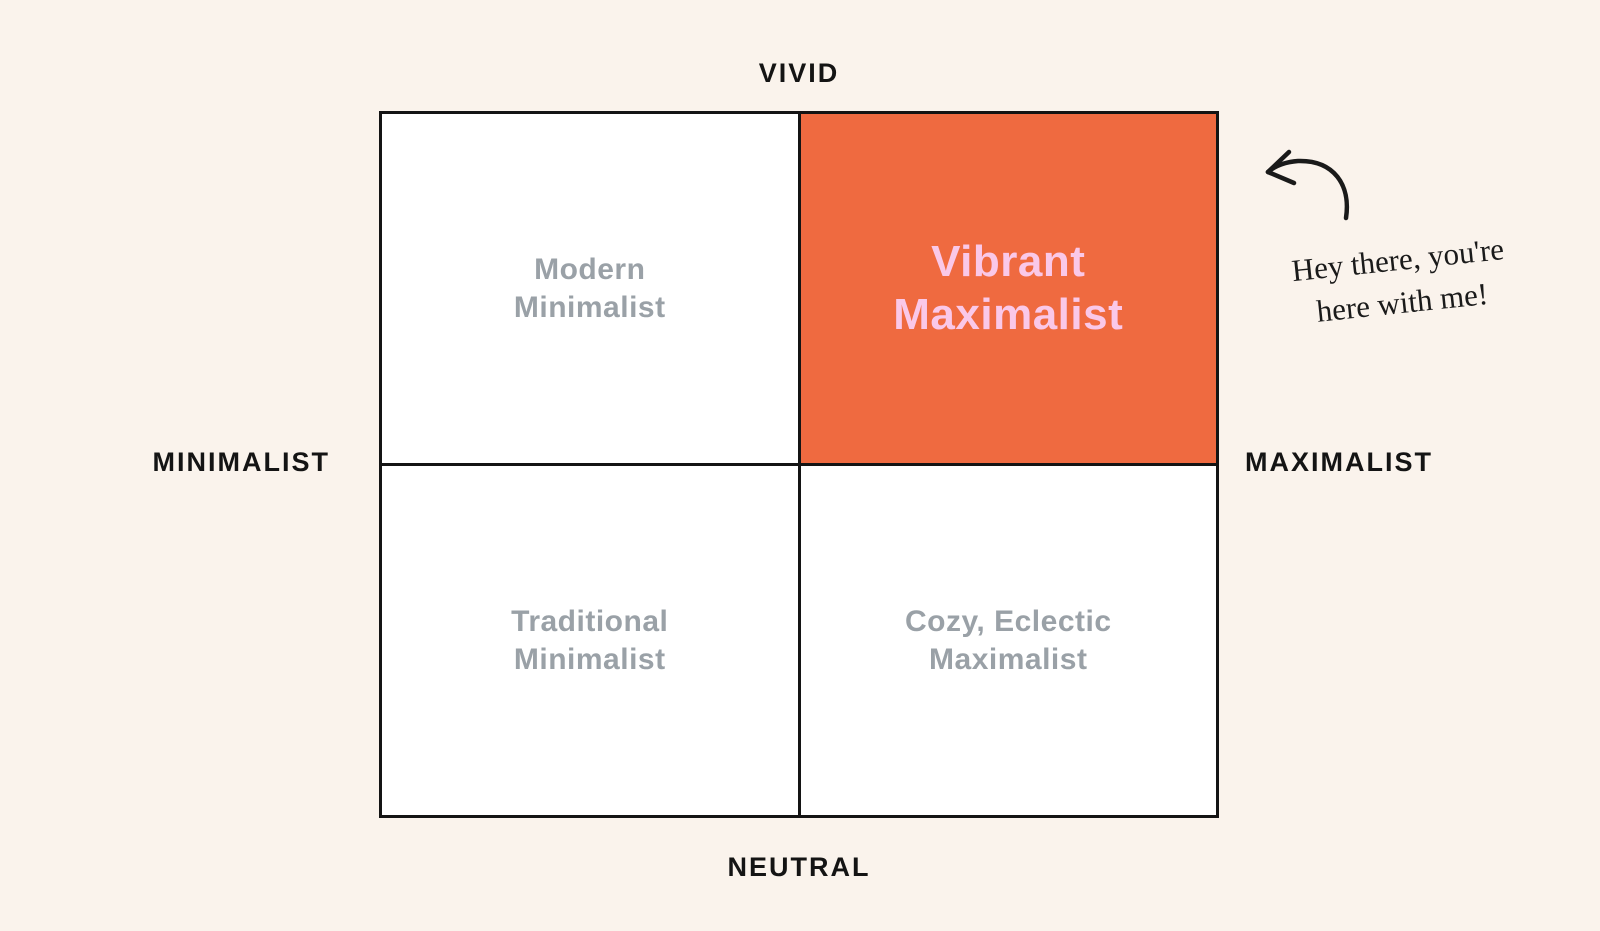 This screenshot has width=1600, height=931. What do you see at coordinates (1339, 462) in the screenshot?
I see `axis-label-right: MAXIMALIST` at bounding box center [1339, 462].